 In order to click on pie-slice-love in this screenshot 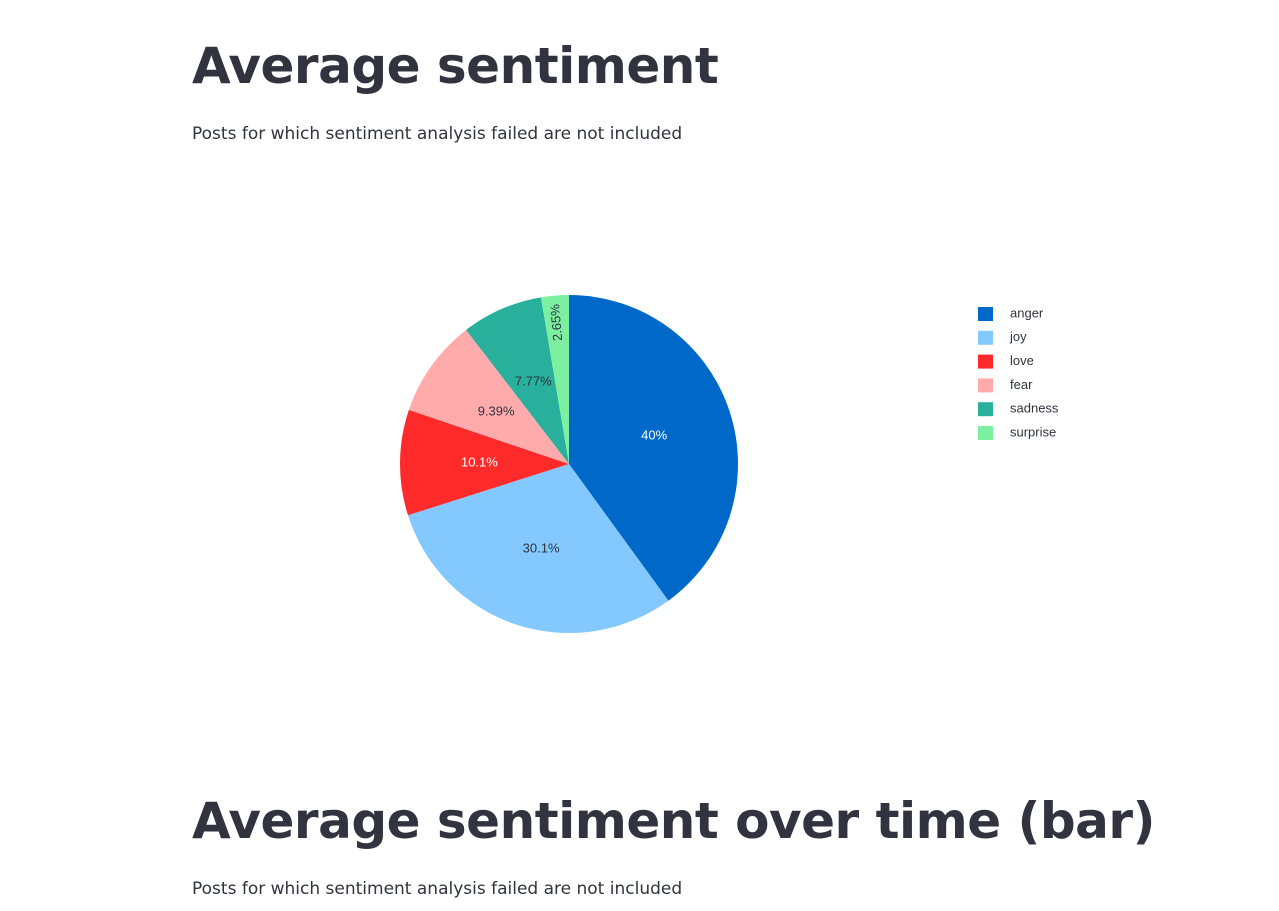, I will do `click(484, 462)`.